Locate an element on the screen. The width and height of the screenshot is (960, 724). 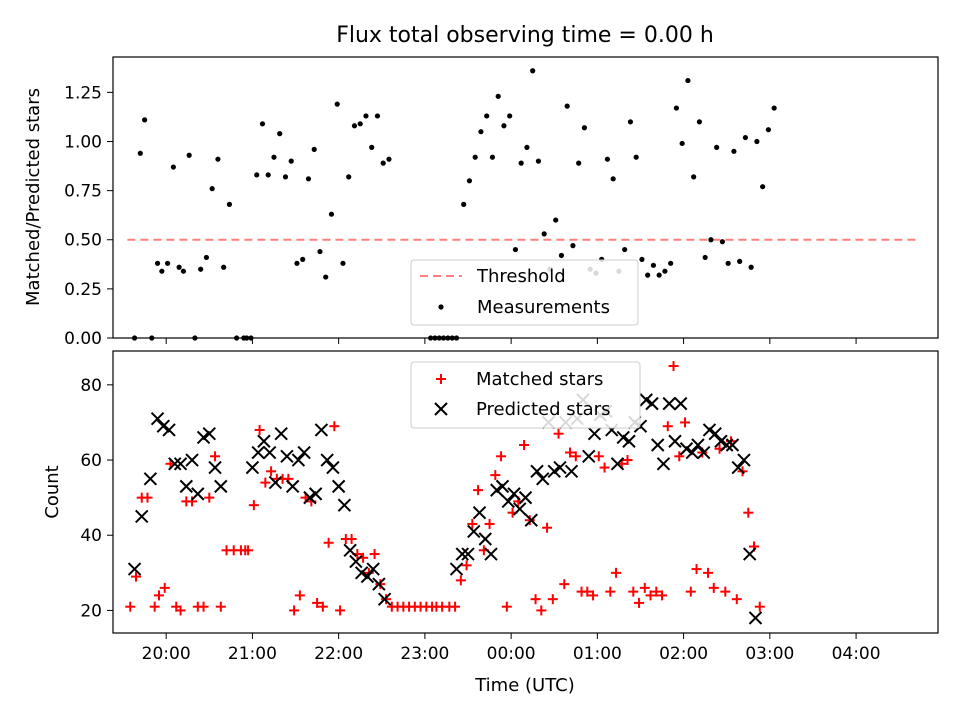
top-y-tick-label: 1.00 is located at coordinates (83, 142).